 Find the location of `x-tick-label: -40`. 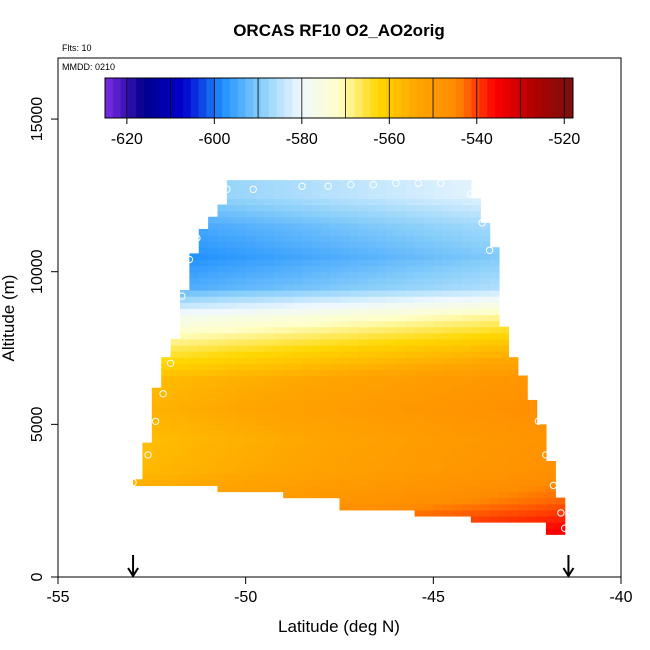

x-tick-label: -40 is located at coordinates (620, 597).